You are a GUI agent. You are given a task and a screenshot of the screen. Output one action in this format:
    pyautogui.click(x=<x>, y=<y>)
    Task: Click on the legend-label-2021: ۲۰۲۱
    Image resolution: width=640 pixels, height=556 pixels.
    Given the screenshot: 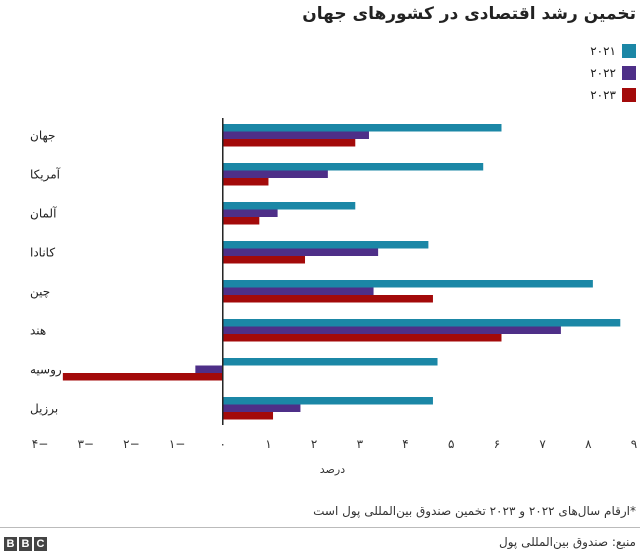 What is the action you would take?
    pyautogui.click(x=603, y=51)
    